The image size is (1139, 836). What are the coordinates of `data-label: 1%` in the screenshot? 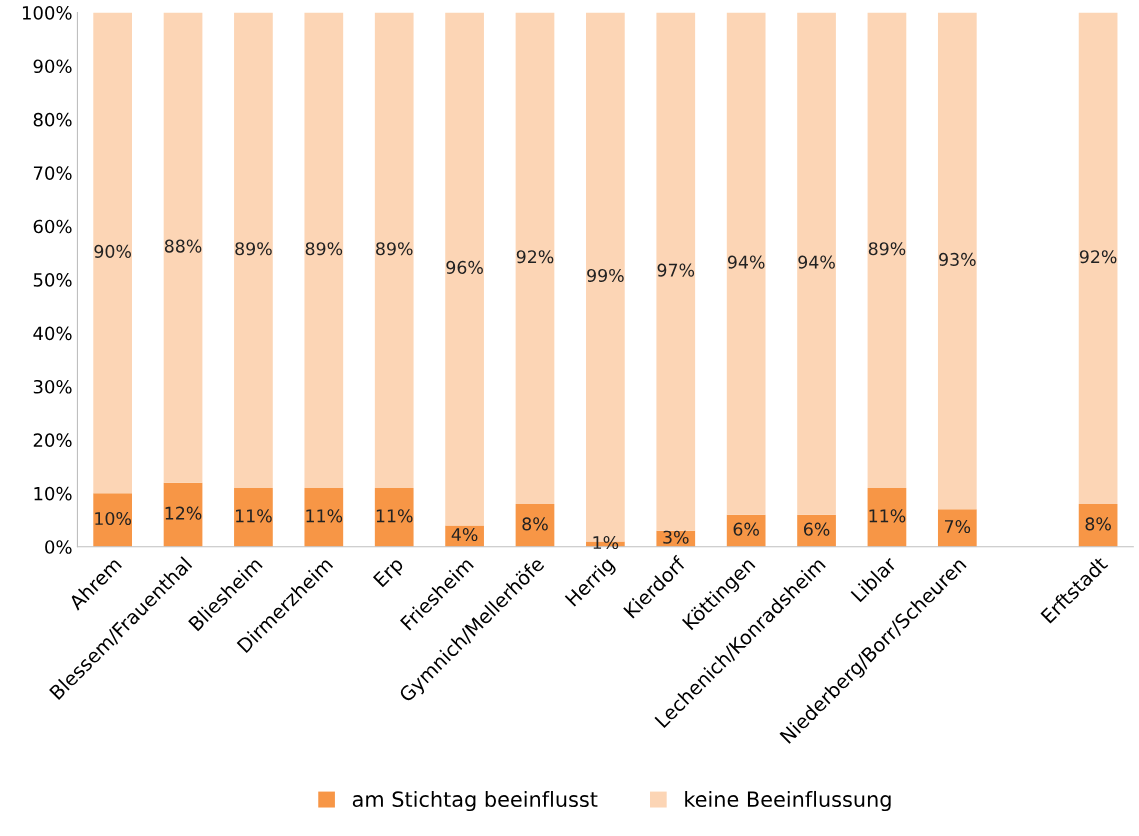 It's located at (606, 542).